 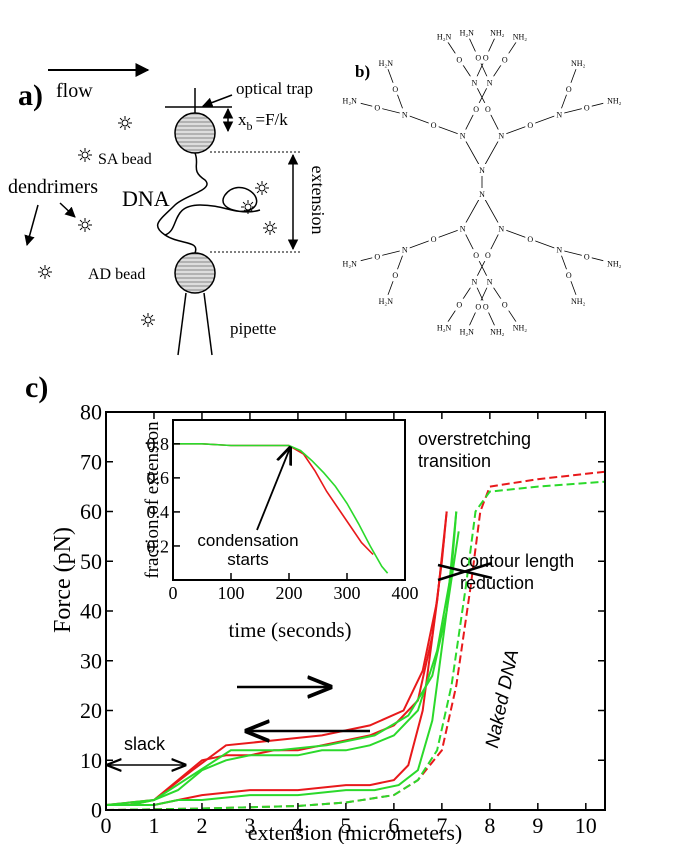 What do you see at coordinates (273, 489) in the screenshot?
I see `arrow` at bounding box center [273, 489].